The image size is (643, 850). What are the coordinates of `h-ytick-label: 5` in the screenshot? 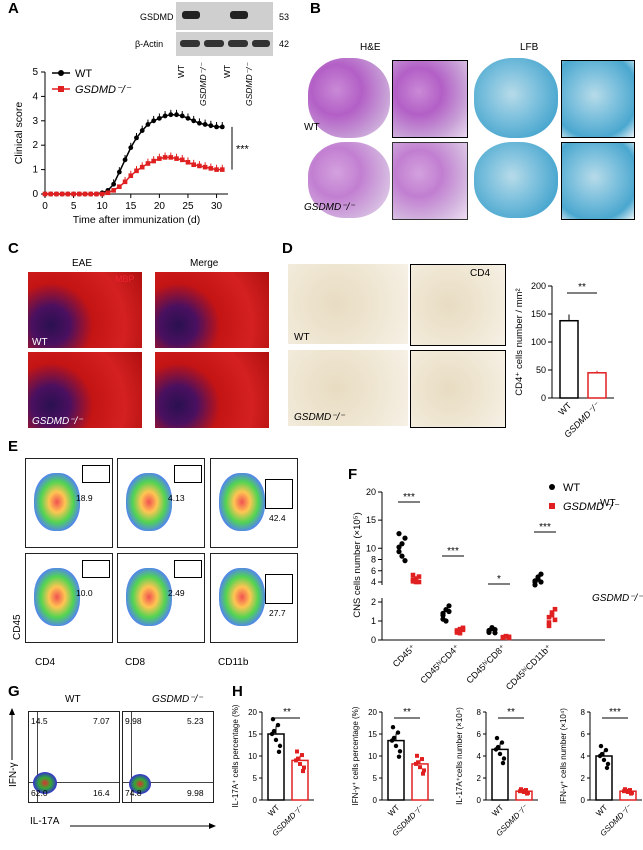 It's located at (255, 778).